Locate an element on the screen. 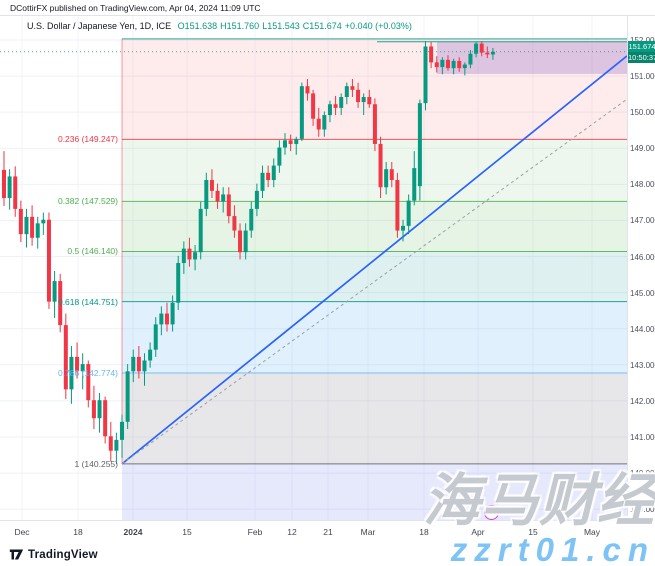 This screenshot has height=566, width=655. price-axis-label: 147.000 is located at coordinates (642, 221).